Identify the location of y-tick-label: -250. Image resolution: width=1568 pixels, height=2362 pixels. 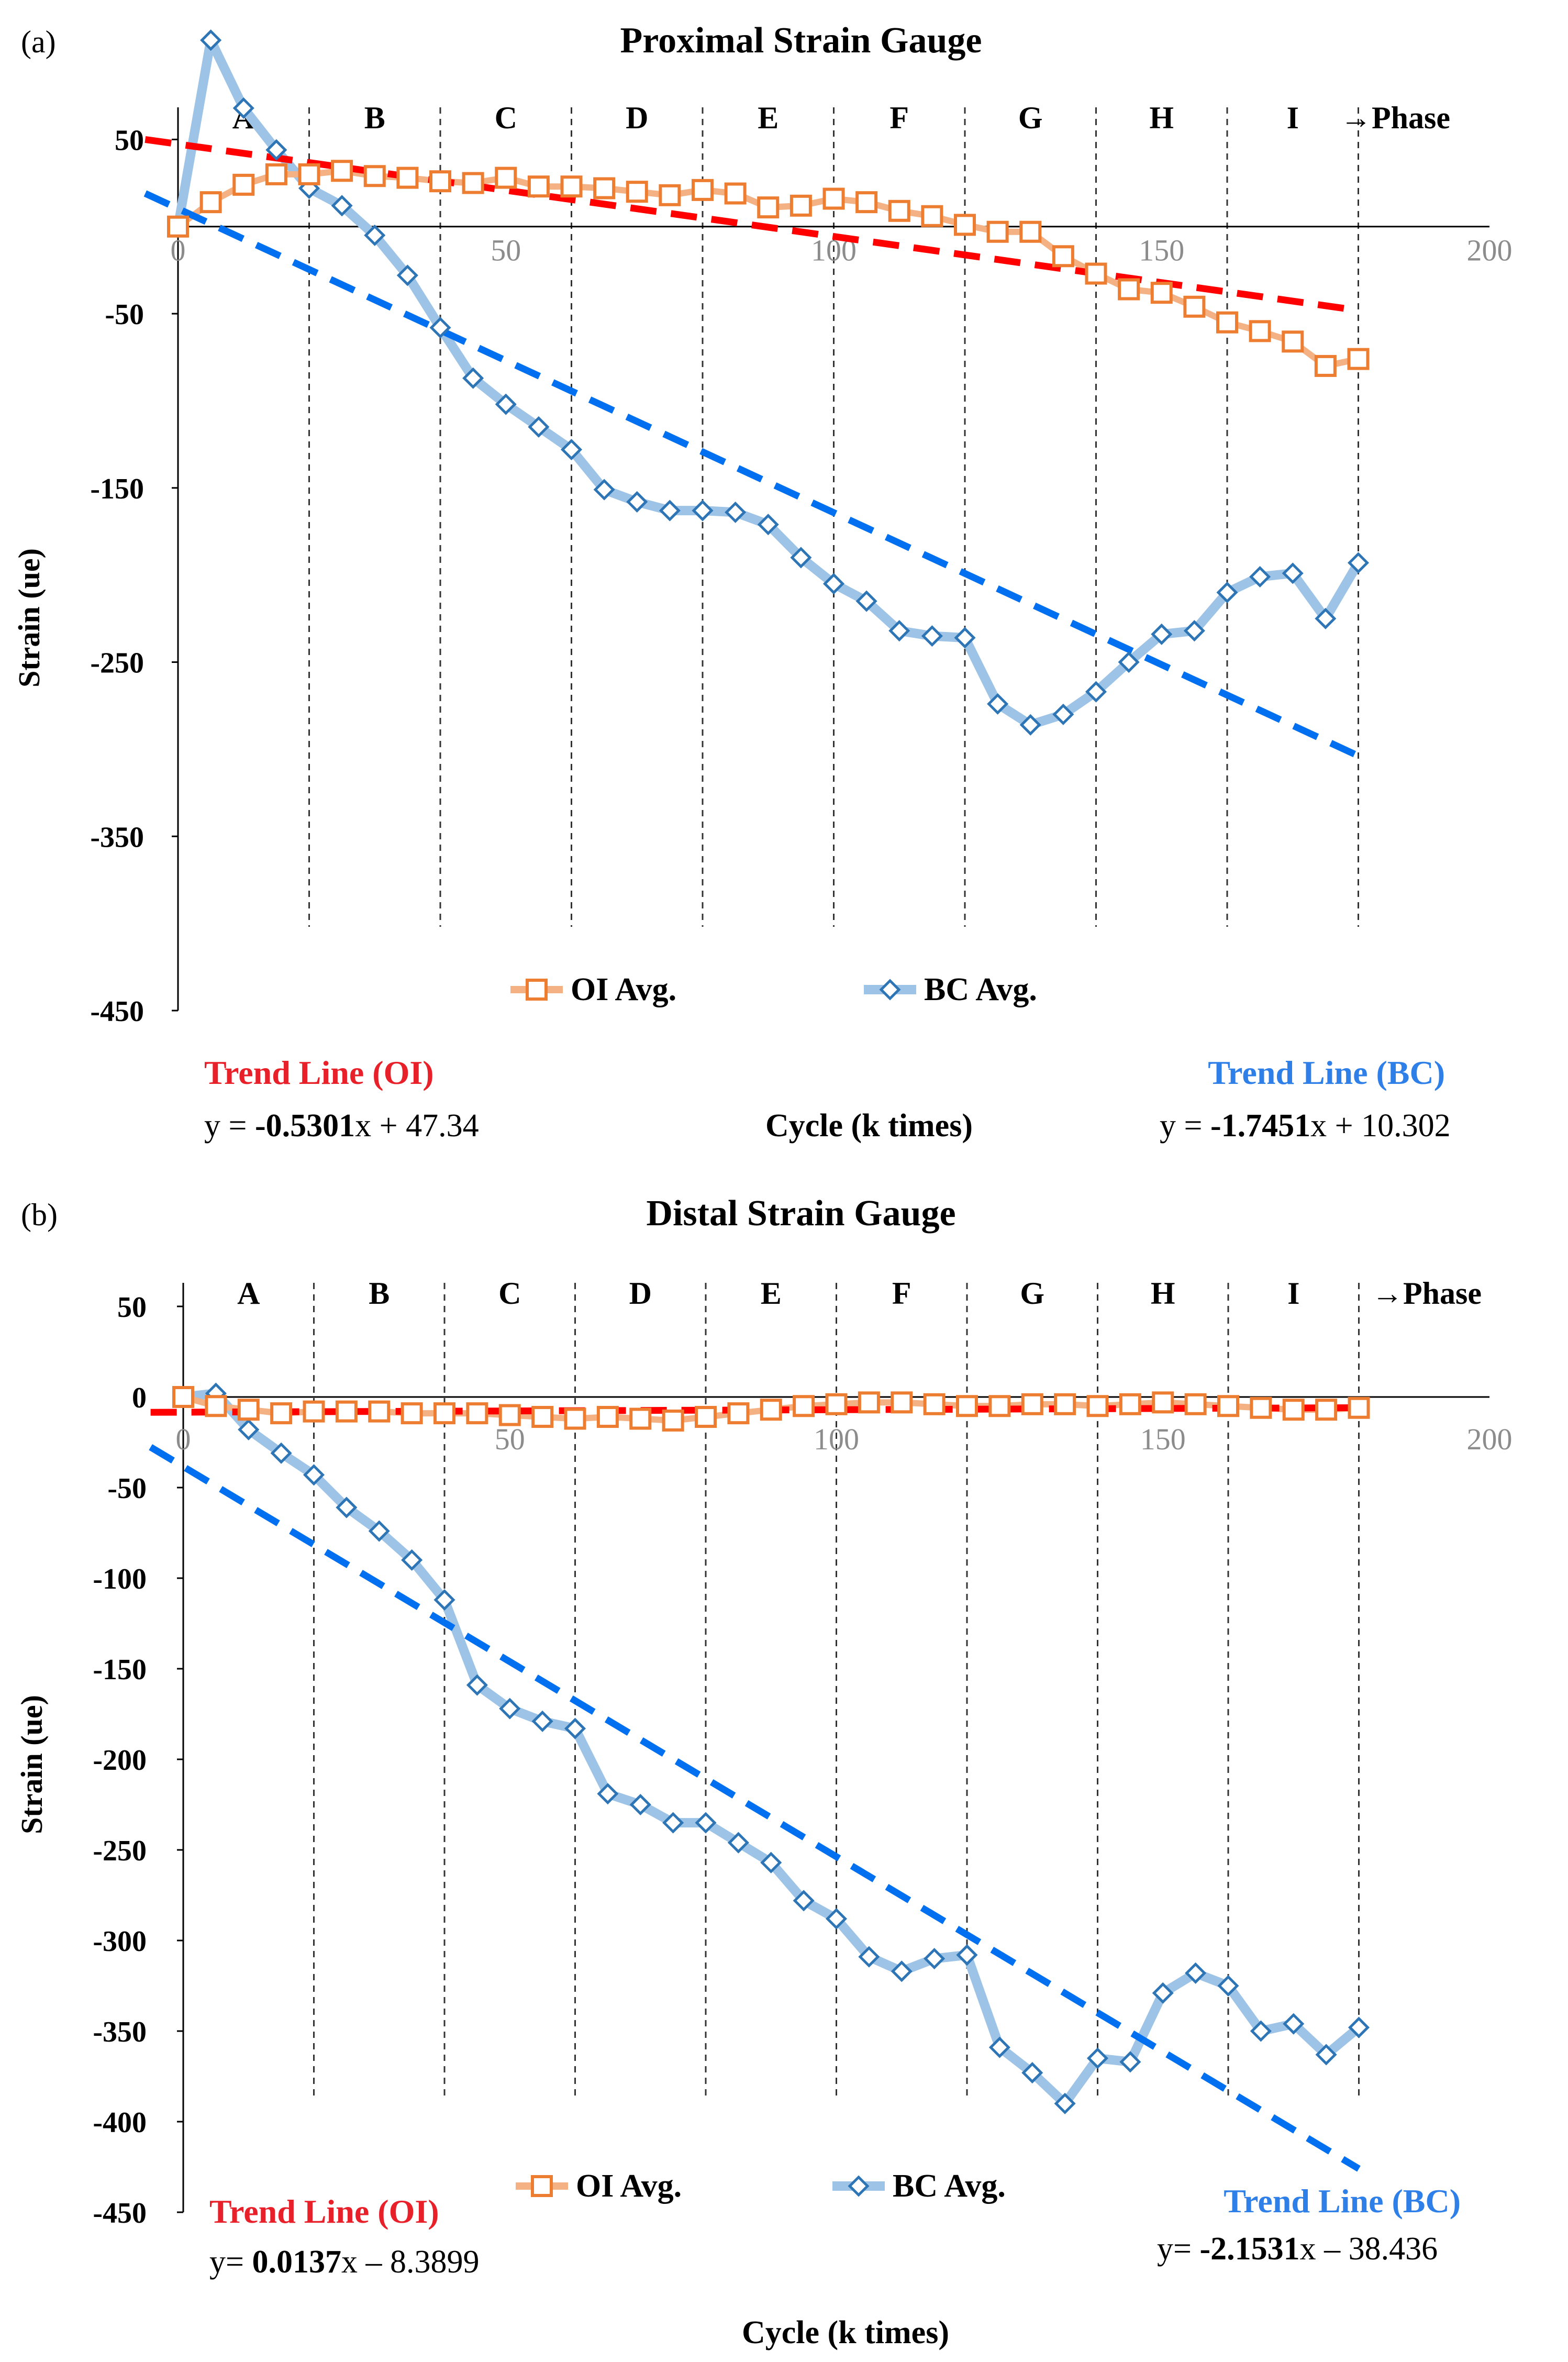
(120, 1851).